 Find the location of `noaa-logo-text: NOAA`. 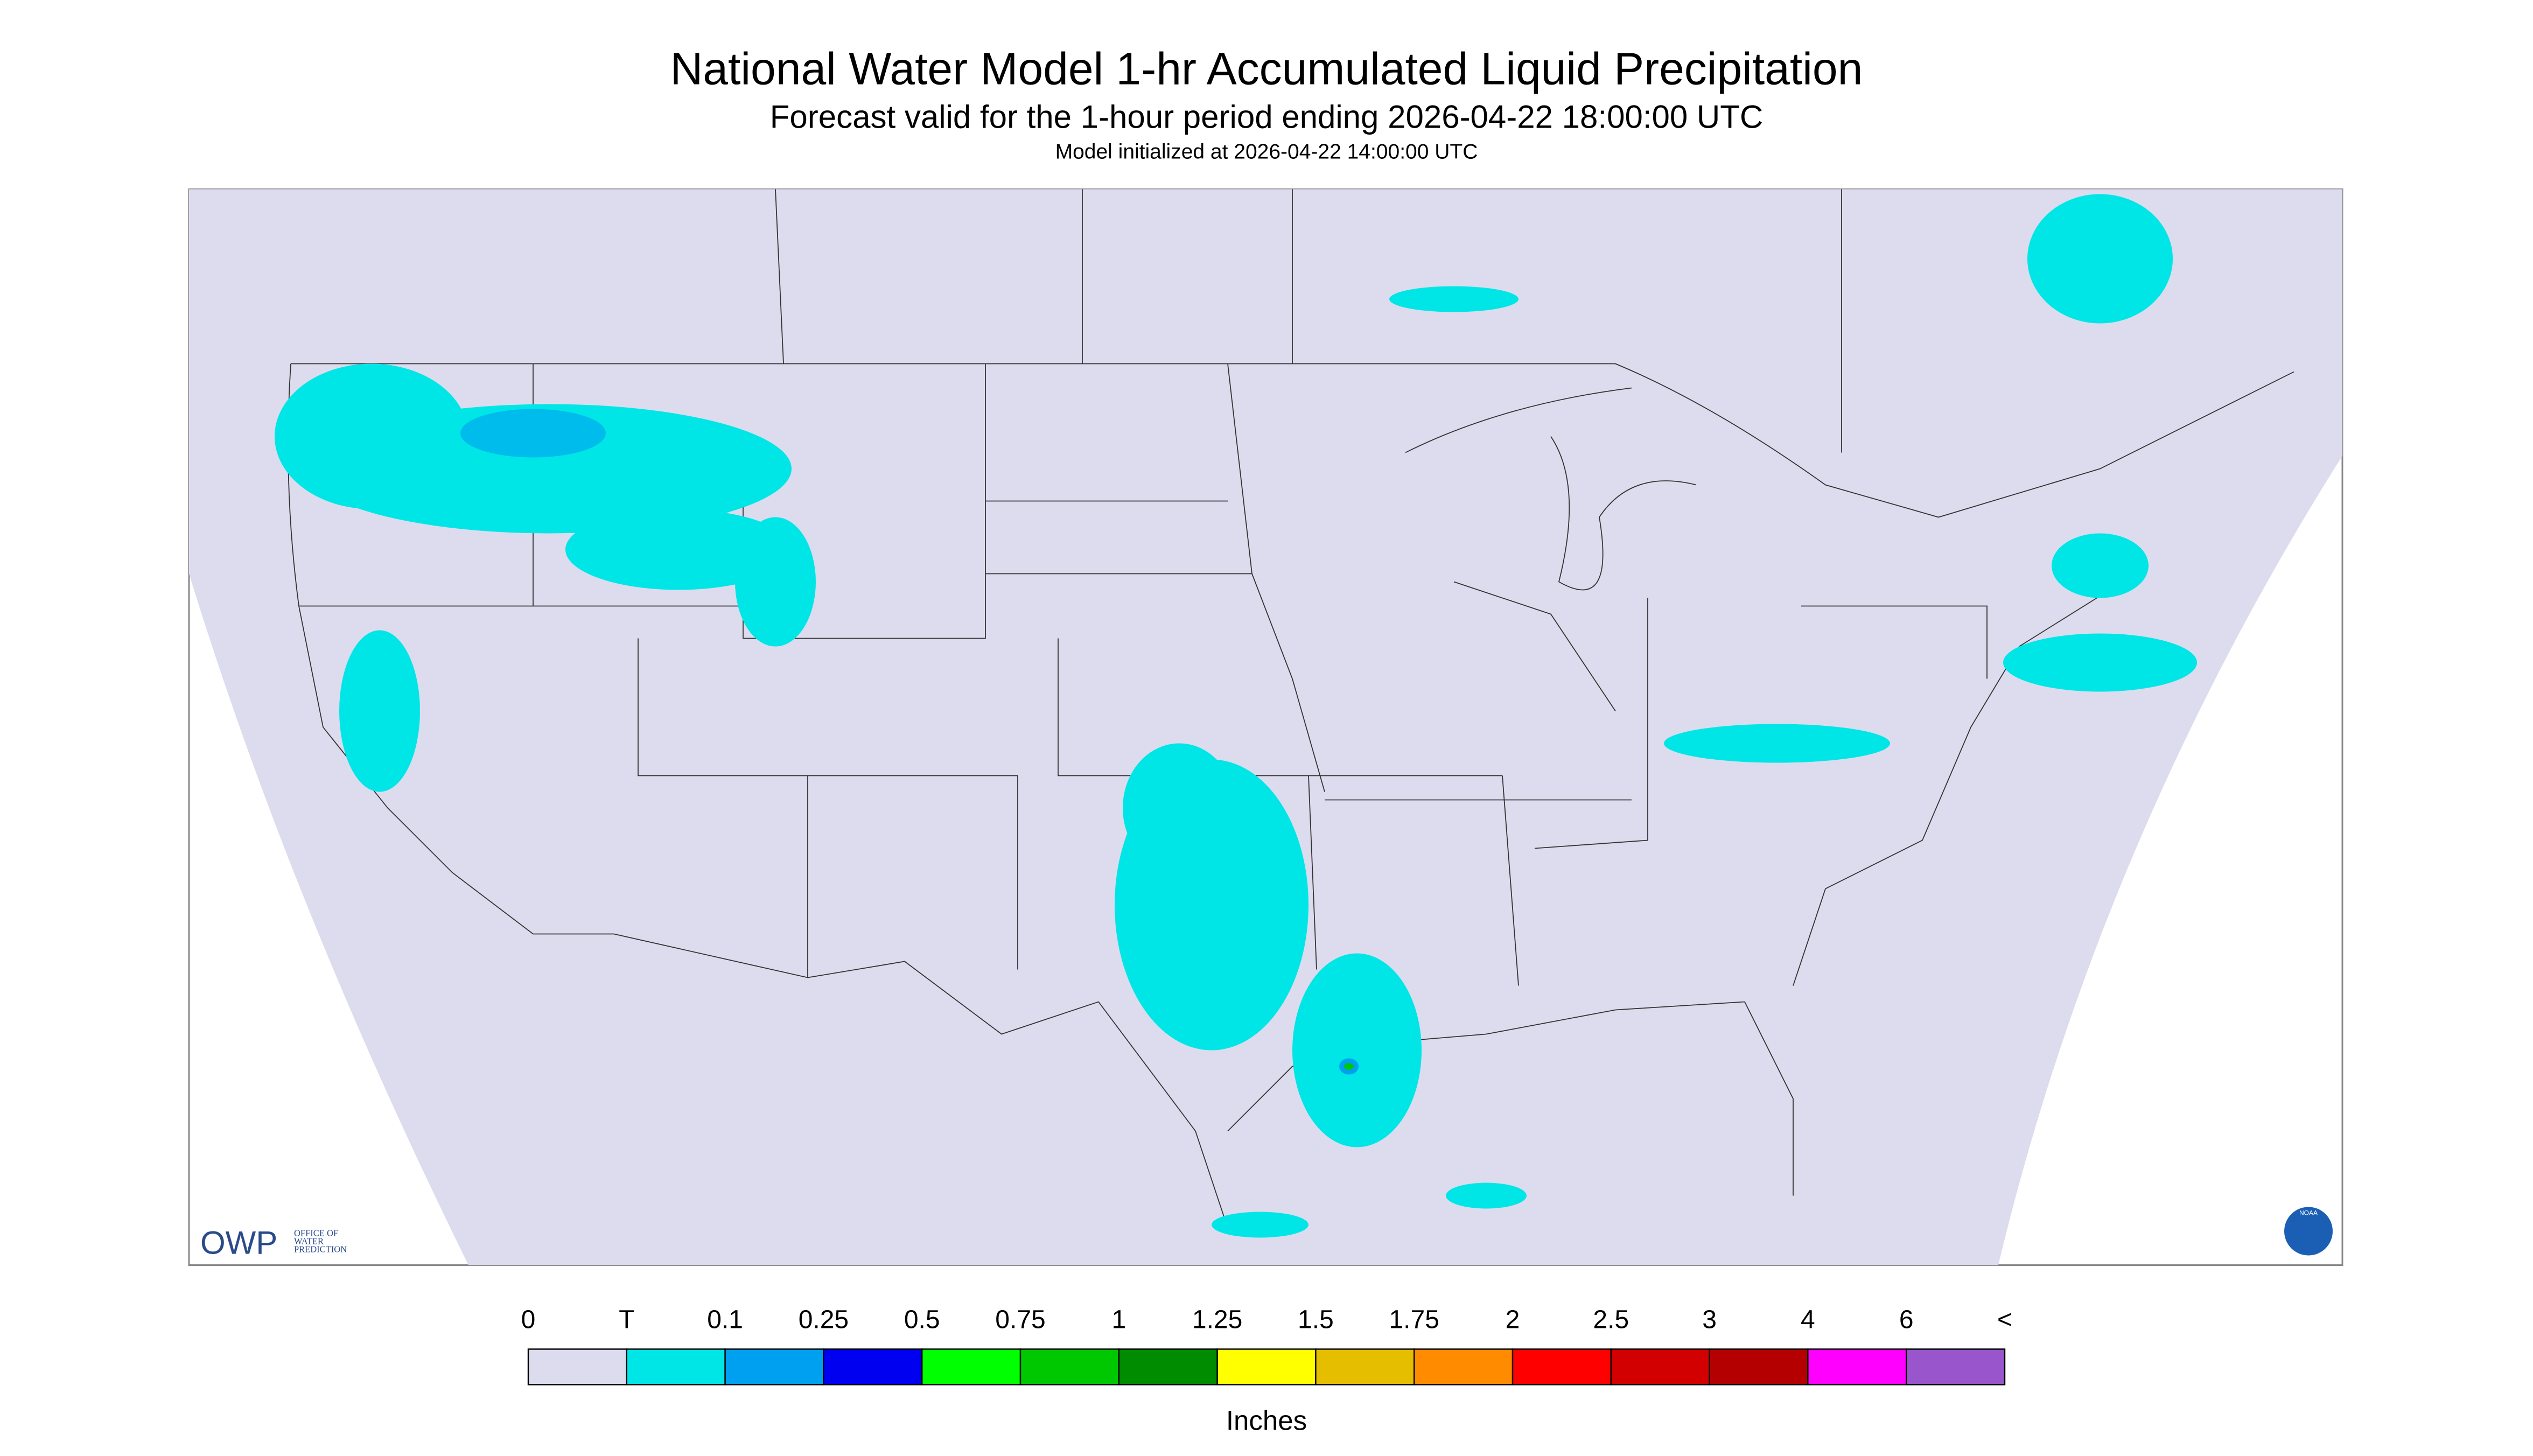

noaa-logo-text: NOAA is located at coordinates (2308, 1213).